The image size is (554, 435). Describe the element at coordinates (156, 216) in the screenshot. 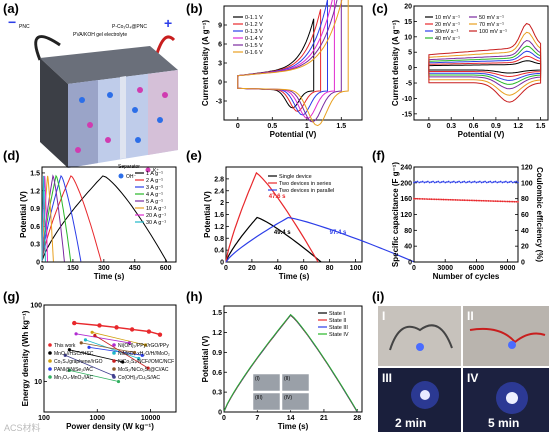

I see `d-legend-label: 20 A g⁻¹` at that location.